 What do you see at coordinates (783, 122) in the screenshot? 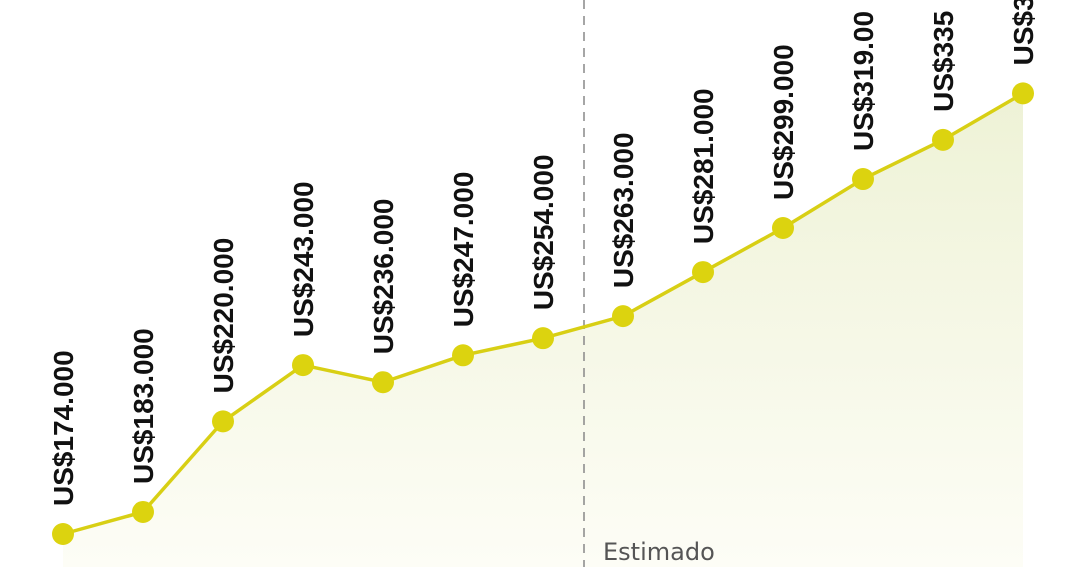
I see `data-label: US$299.000` at bounding box center [783, 122].